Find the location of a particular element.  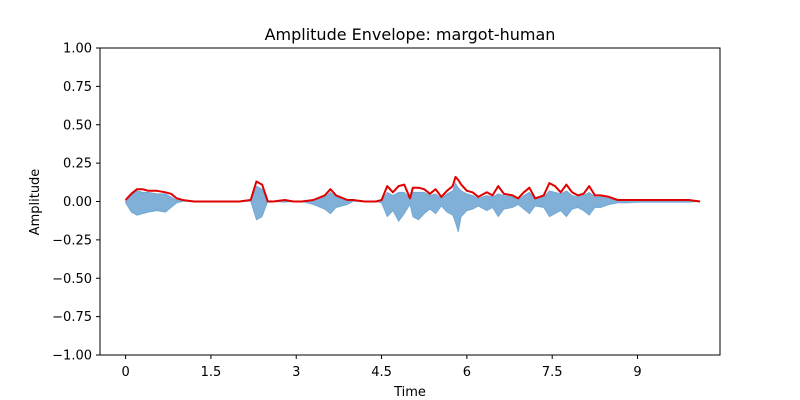

y-tick-label: 1.00 is located at coordinates (77, 49).